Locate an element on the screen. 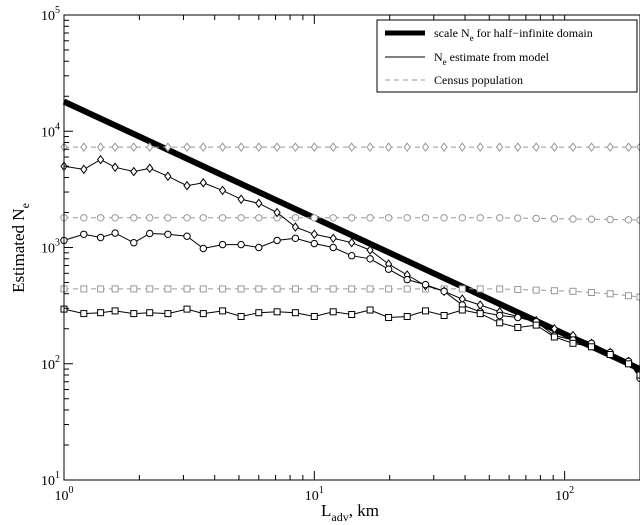 This screenshot has height=525, width=640. y-tick-label: 10⁵ is located at coordinates (50, 14).